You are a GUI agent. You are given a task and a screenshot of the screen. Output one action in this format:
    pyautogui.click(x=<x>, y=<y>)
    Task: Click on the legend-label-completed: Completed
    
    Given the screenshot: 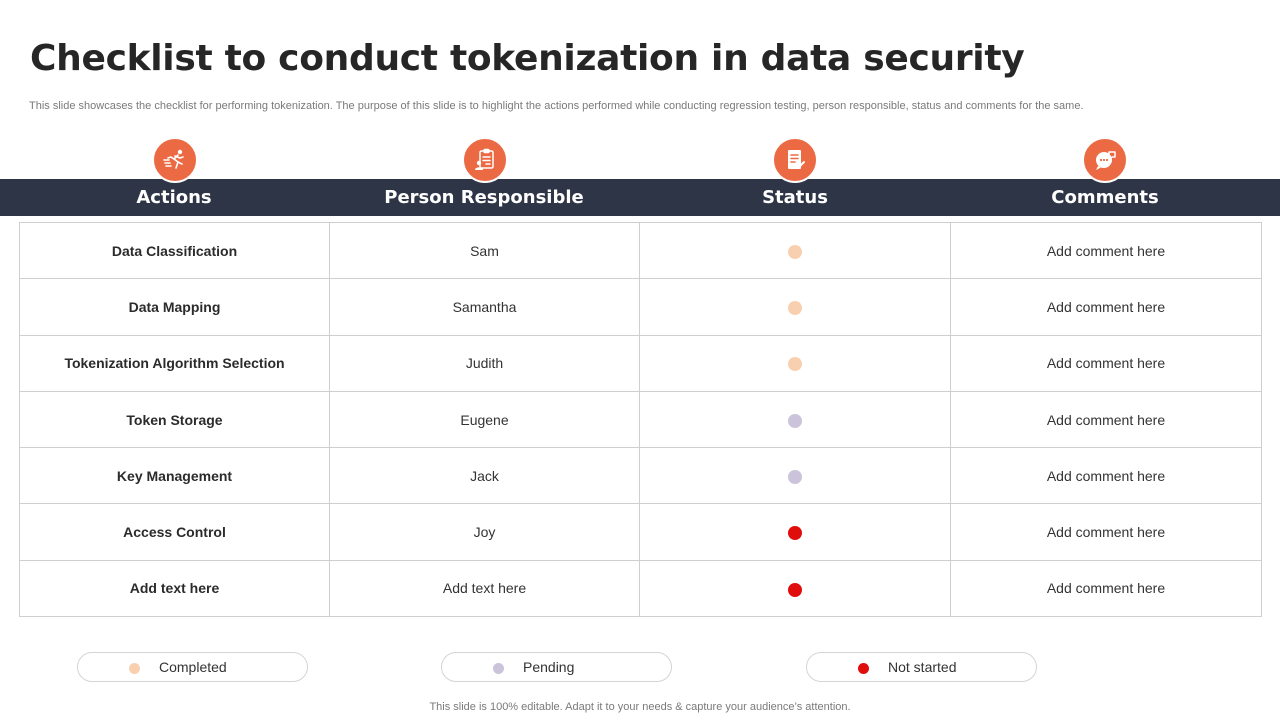 What is the action you would take?
    pyautogui.click(x=193, y=667)
    